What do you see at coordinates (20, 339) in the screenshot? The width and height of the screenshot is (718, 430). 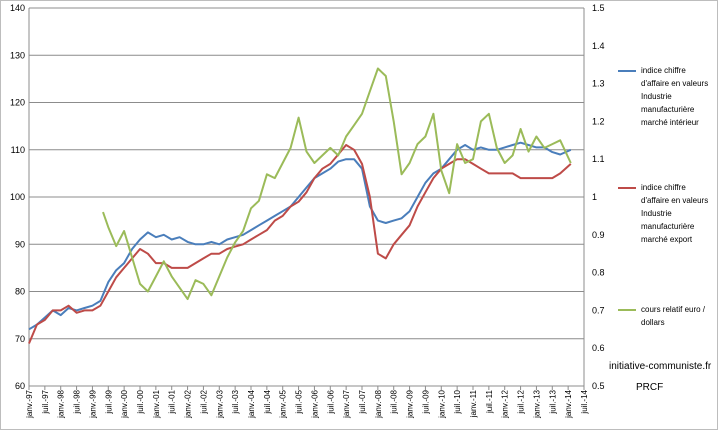 I see `y-tick-label: 70` at bounding box center [20, 339].